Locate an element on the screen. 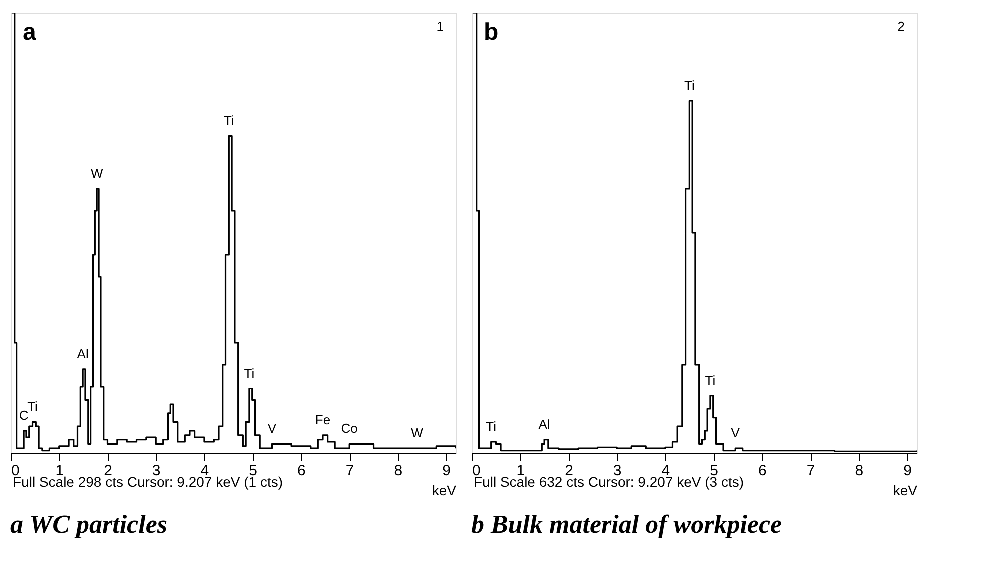 The width and height of the screenshot is (997, 588). text: a WC particles is located at coordinates (89, 524).